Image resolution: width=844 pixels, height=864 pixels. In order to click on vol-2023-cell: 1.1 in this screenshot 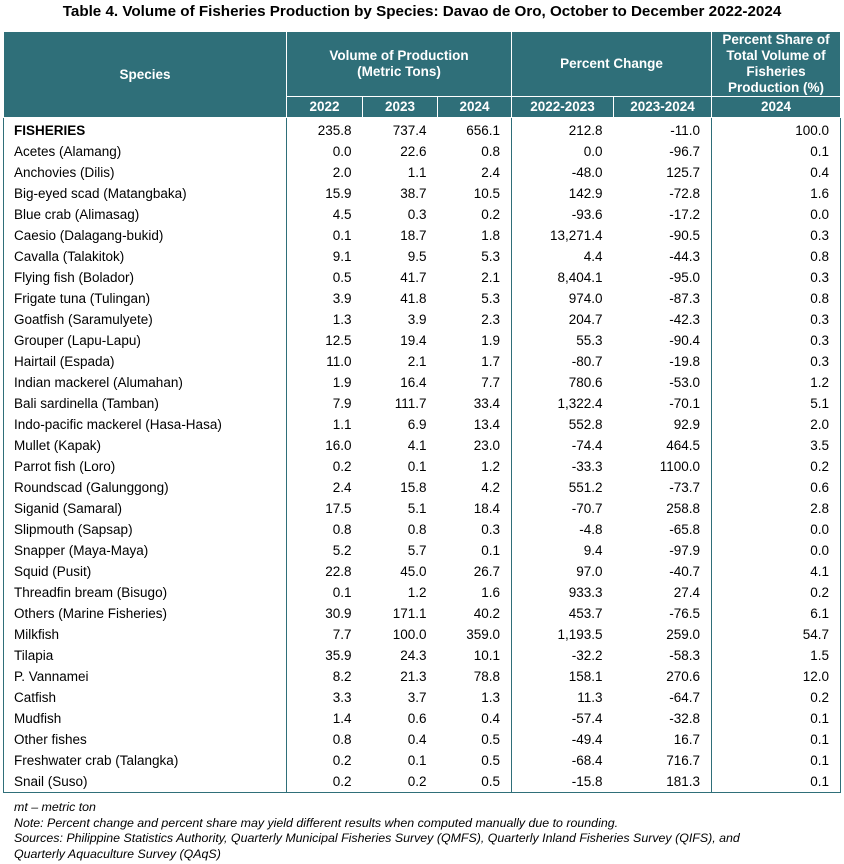, I will do `click(417, 172)`.